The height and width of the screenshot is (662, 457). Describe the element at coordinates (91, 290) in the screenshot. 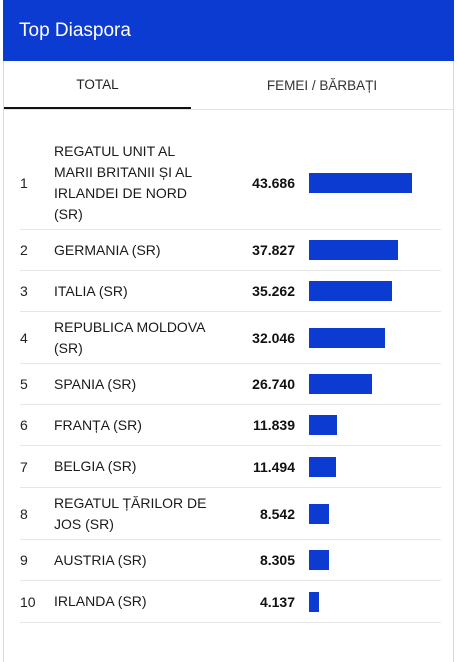

I see `country-name: ITALIA (SR)` at that location.